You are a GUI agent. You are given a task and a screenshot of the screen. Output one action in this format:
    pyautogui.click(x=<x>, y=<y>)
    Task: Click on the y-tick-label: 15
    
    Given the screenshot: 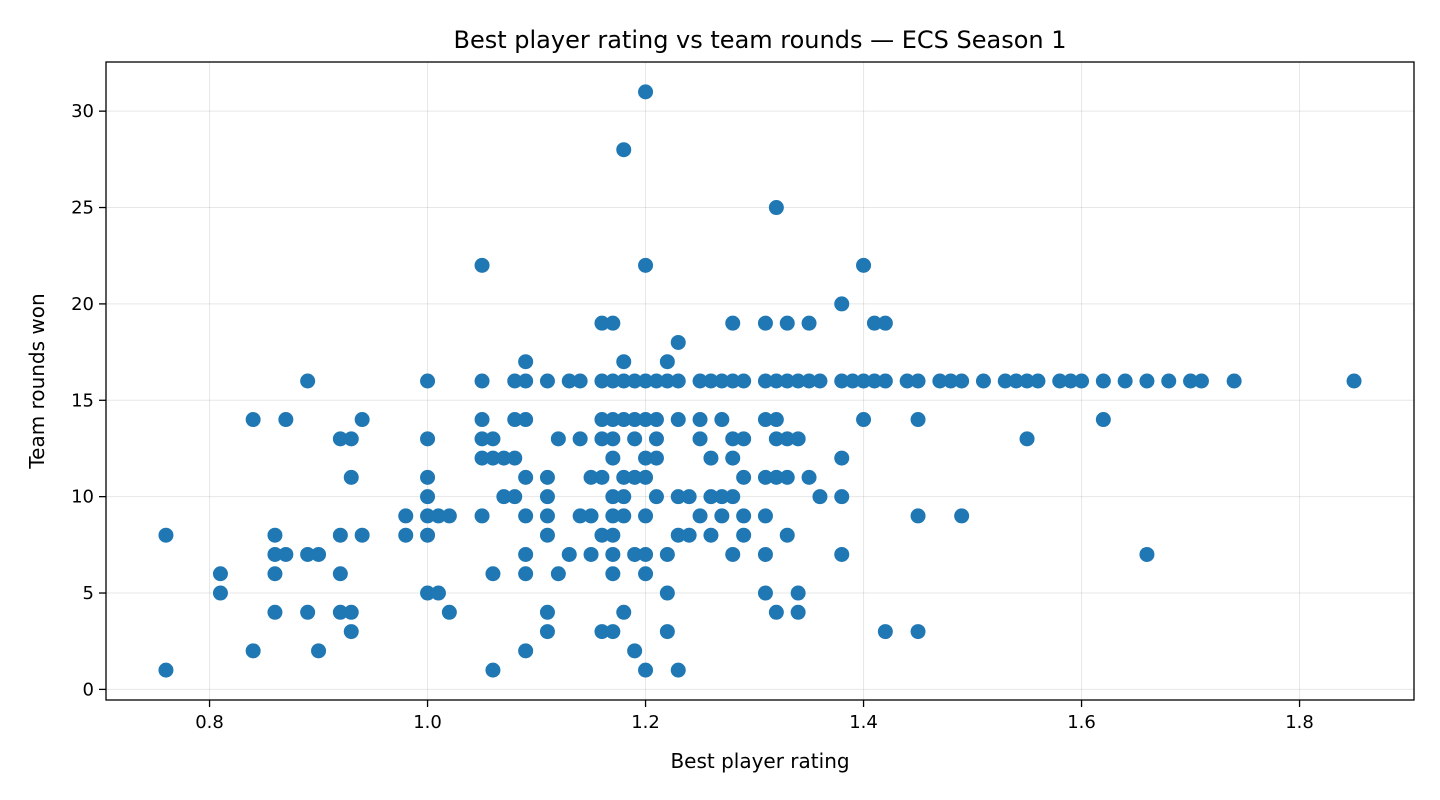 What is the action you would take?
    pyautogui.click(x=82, y=400)
    